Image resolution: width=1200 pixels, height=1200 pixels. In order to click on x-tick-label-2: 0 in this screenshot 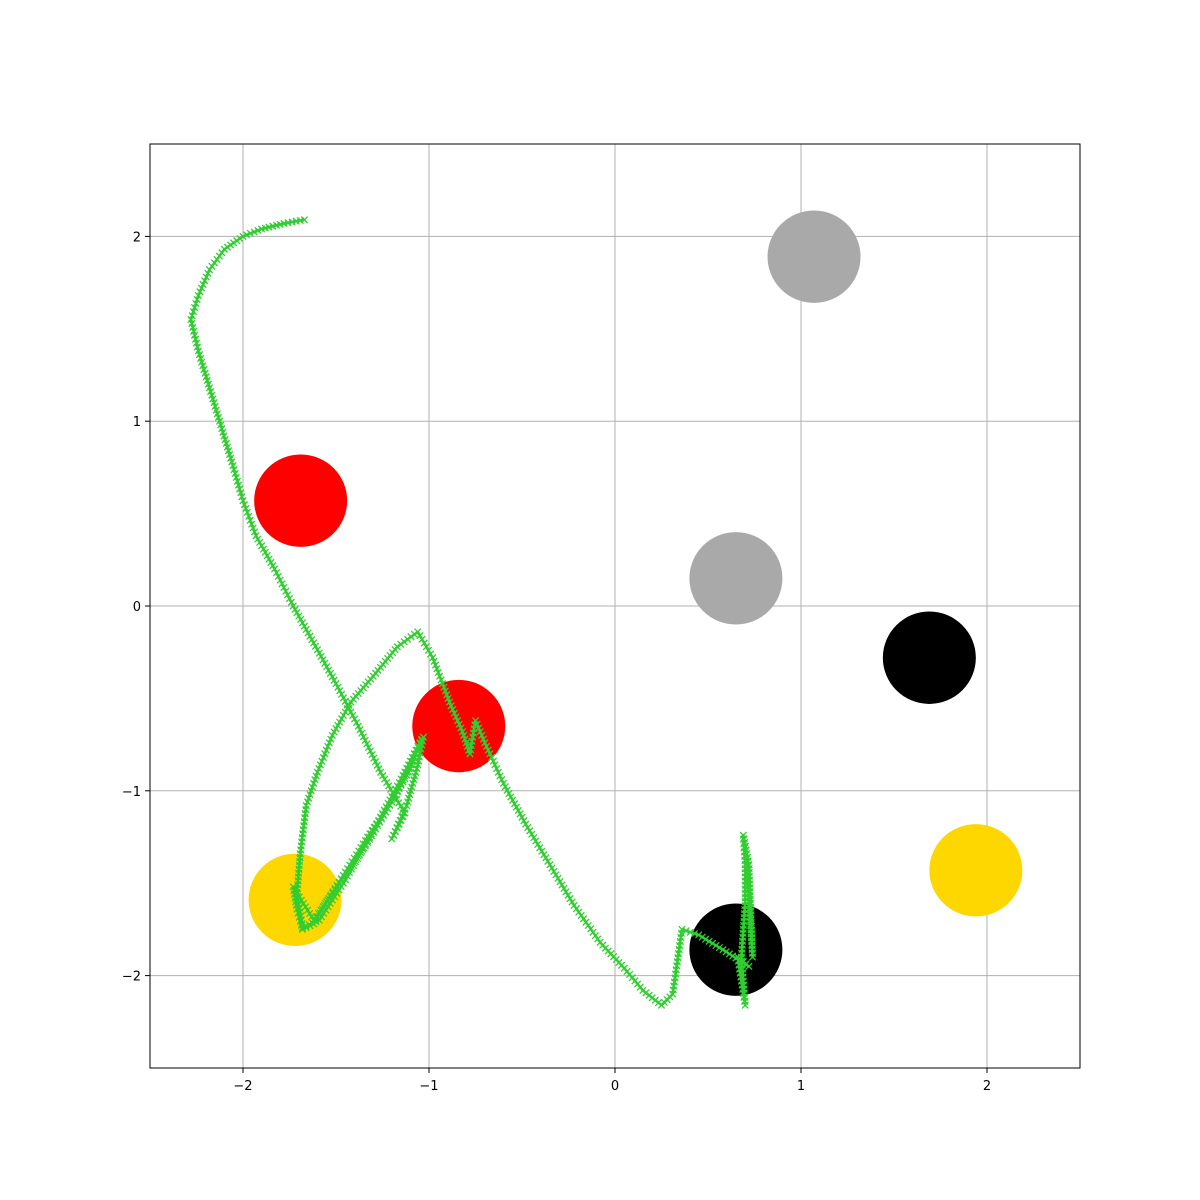, I will do `click(615, 1086)`.